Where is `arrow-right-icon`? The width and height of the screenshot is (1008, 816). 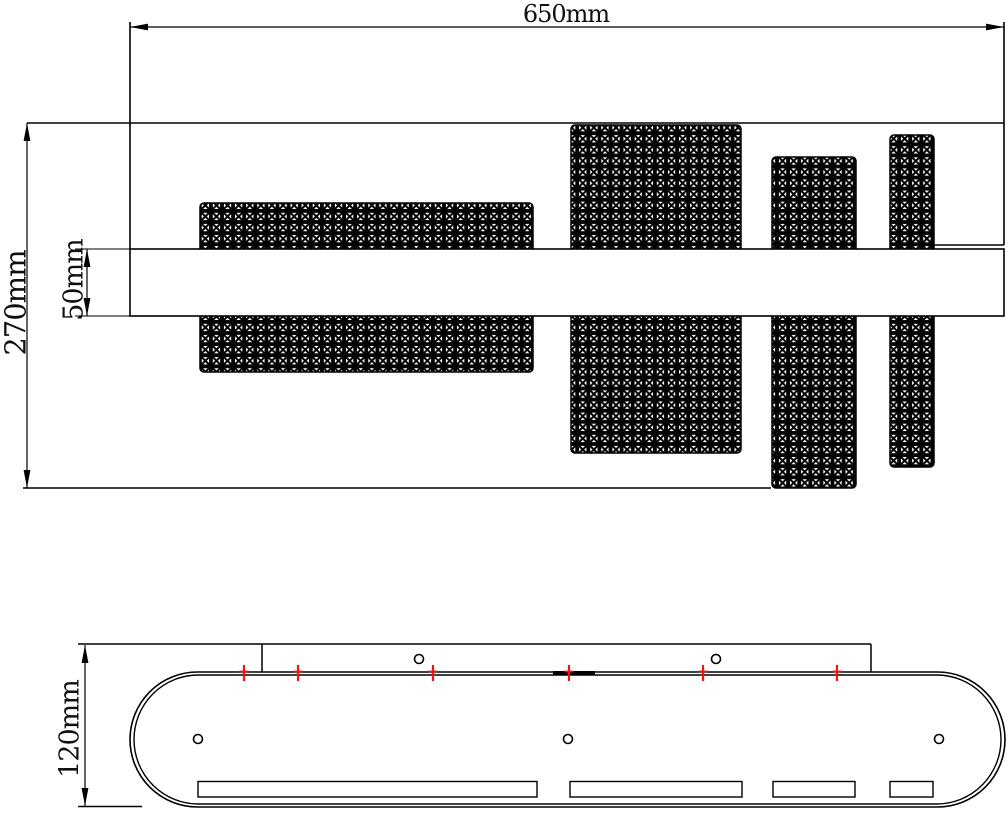
arrow-right-icon is located at coordinates (995, 27).